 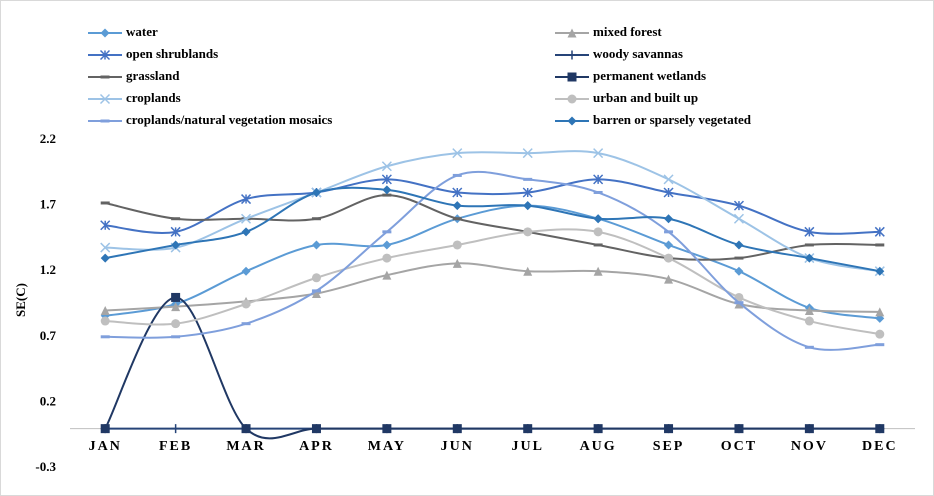 What do you see at coordinates (672, 119) in the screenshot?
I see `legend-label: barren or sparsely vegetated` at bounding box center [672, 119].